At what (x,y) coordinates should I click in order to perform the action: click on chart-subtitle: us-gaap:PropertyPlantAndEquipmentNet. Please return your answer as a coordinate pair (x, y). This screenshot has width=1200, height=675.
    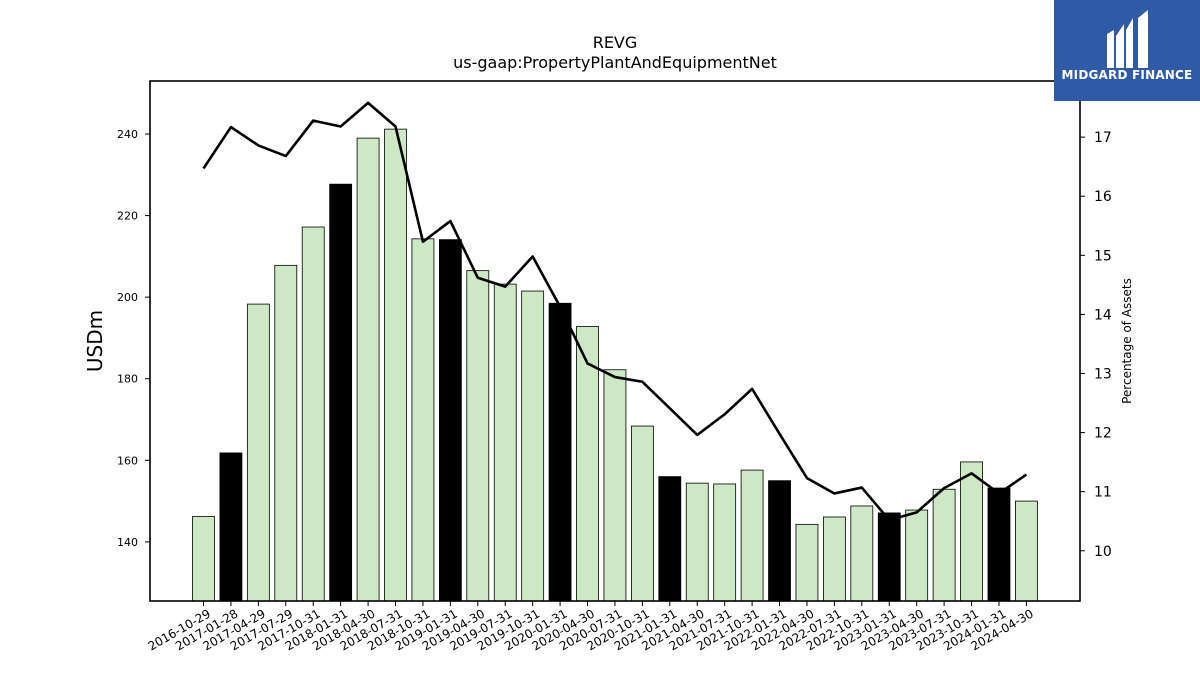
    Looking at the image, I should click on (615, 62).